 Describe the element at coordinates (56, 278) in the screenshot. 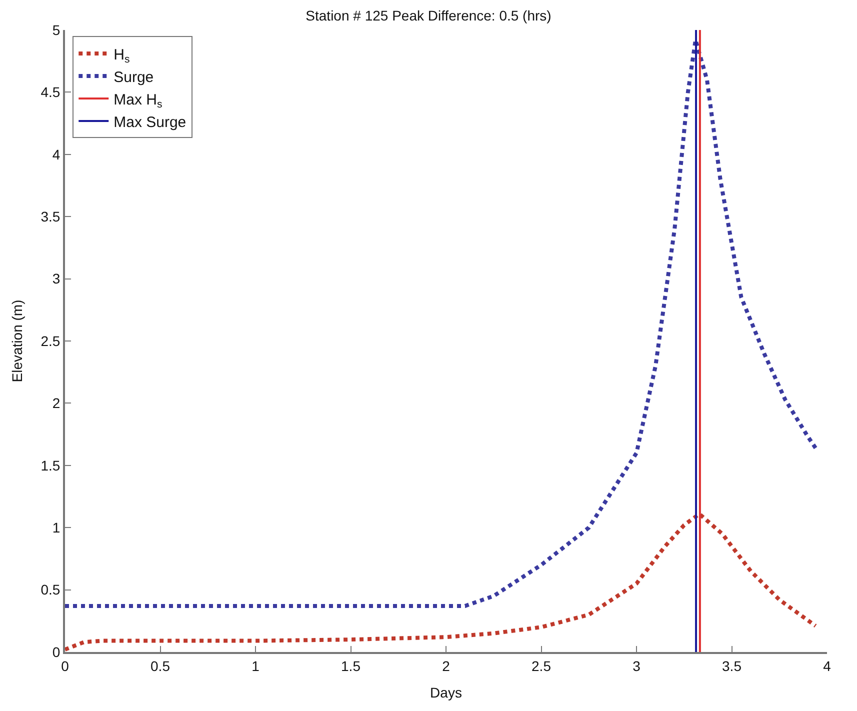

I see `y-tick-label: 3` at that location.